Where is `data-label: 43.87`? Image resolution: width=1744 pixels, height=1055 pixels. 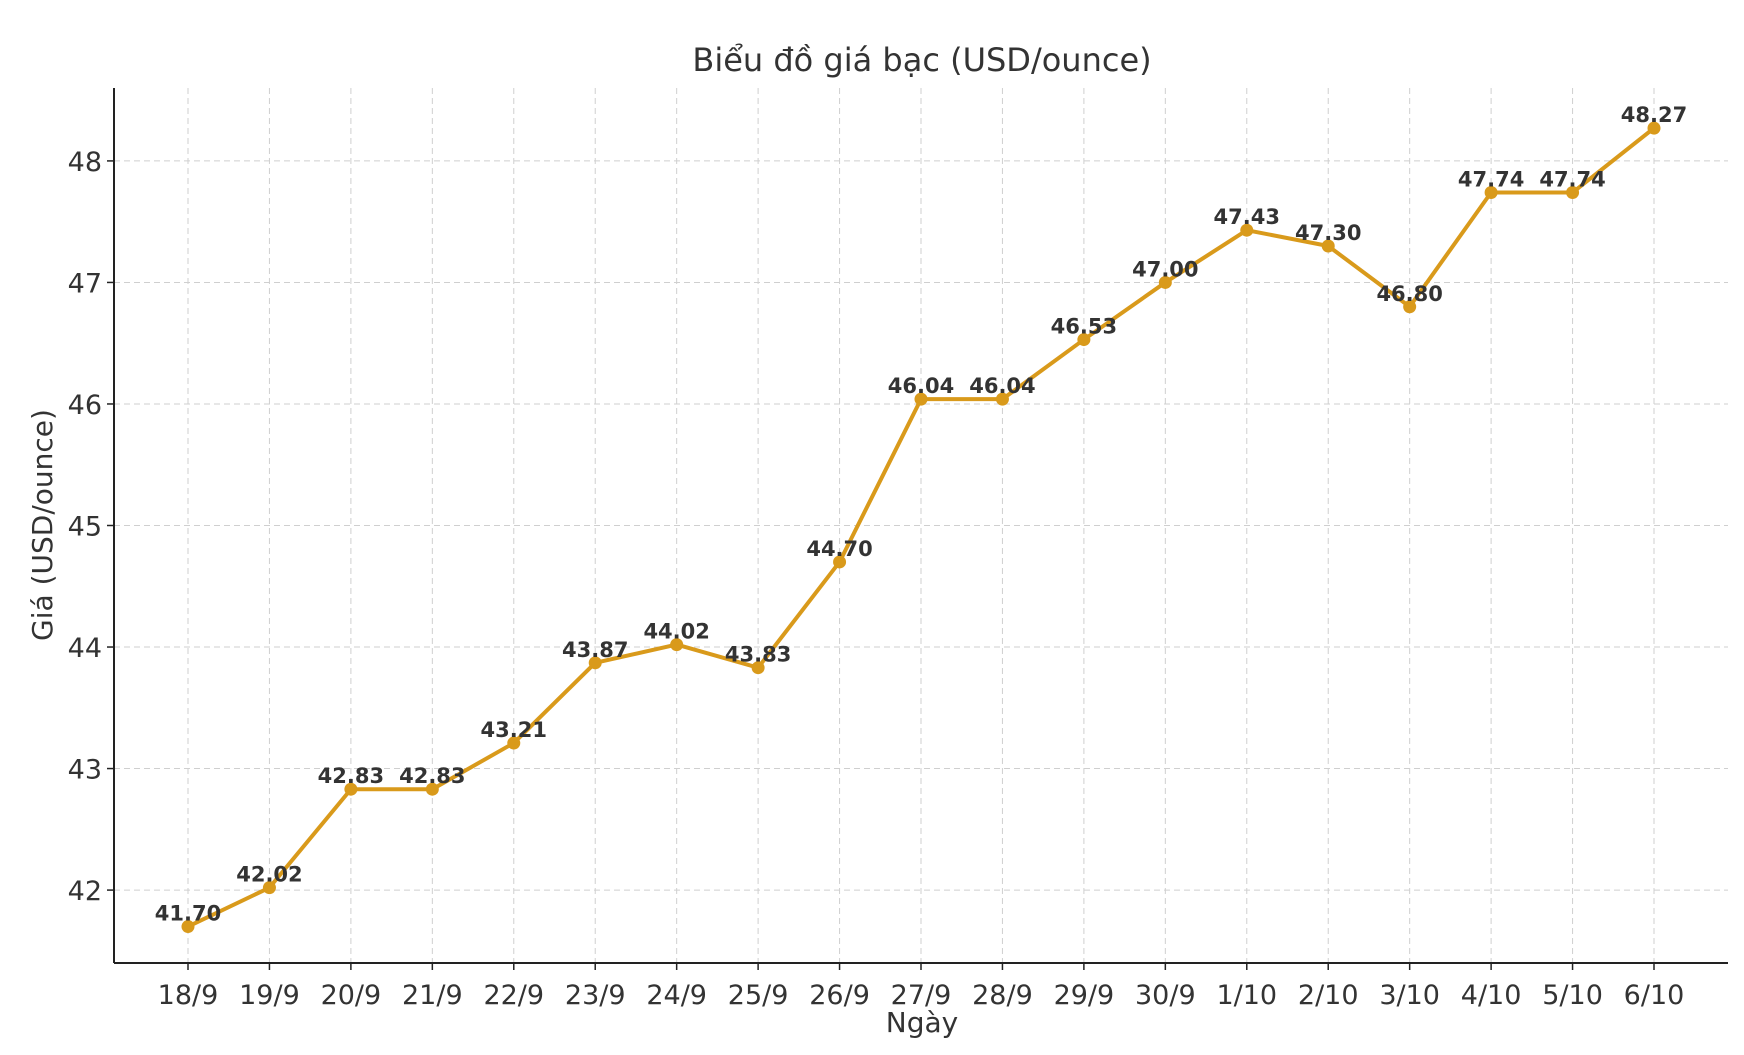 data-label: 43.87 is located at coordinates (595, 650).